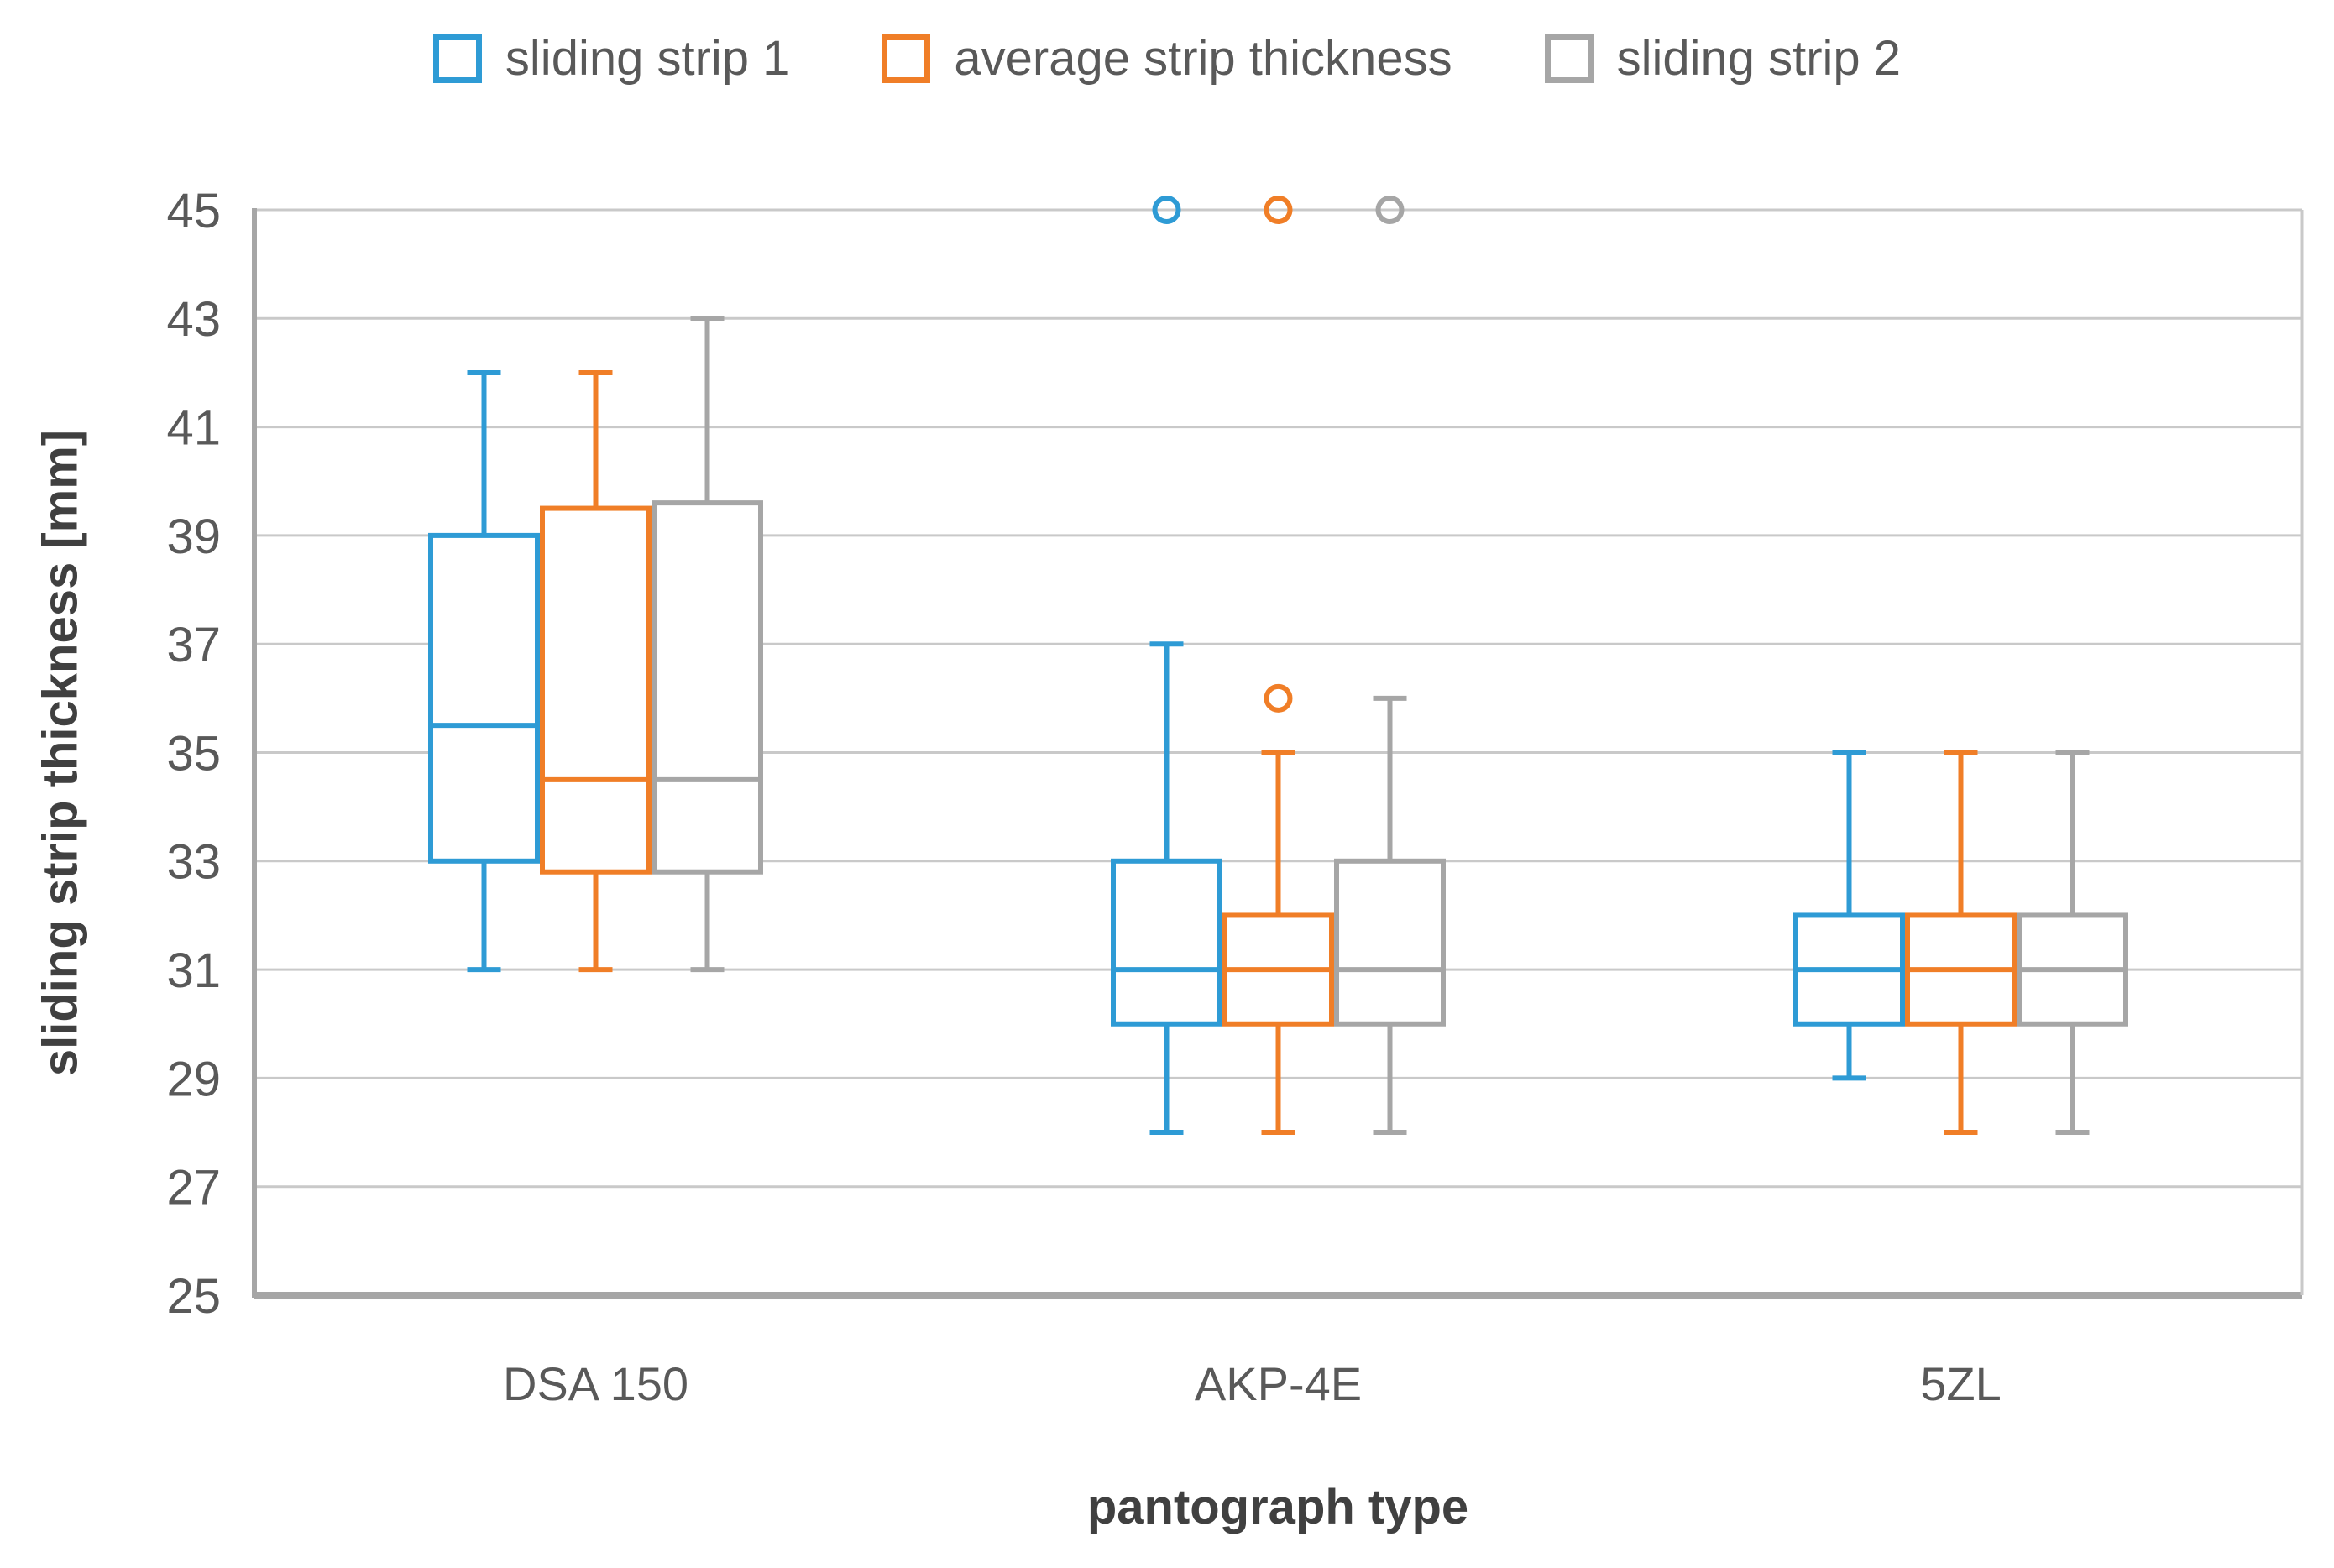 The width and height of the screenshot is (2334, 1568). Describe the element at coordinates (193, 645) in the screenshot. I see `y-tick-label-37: 37` at that location.